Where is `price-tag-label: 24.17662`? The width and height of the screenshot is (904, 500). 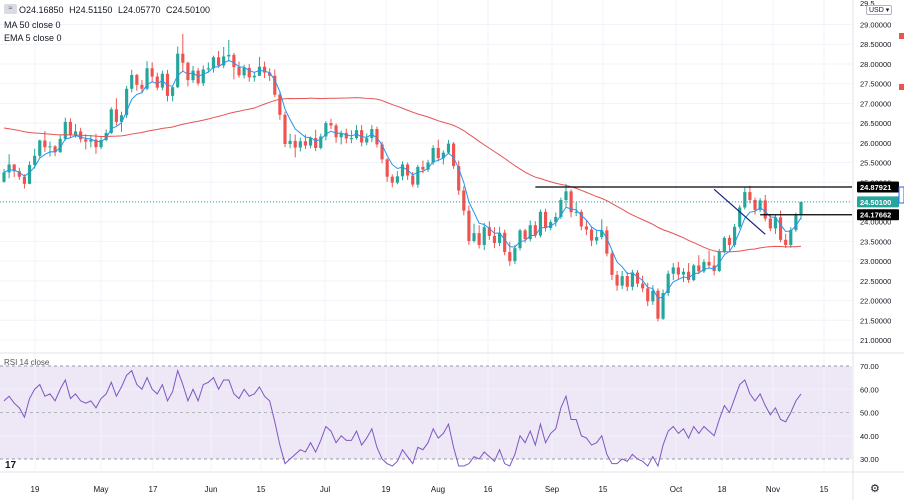
price-tag-label: 24.17662 is located at coordinates (875, 215).